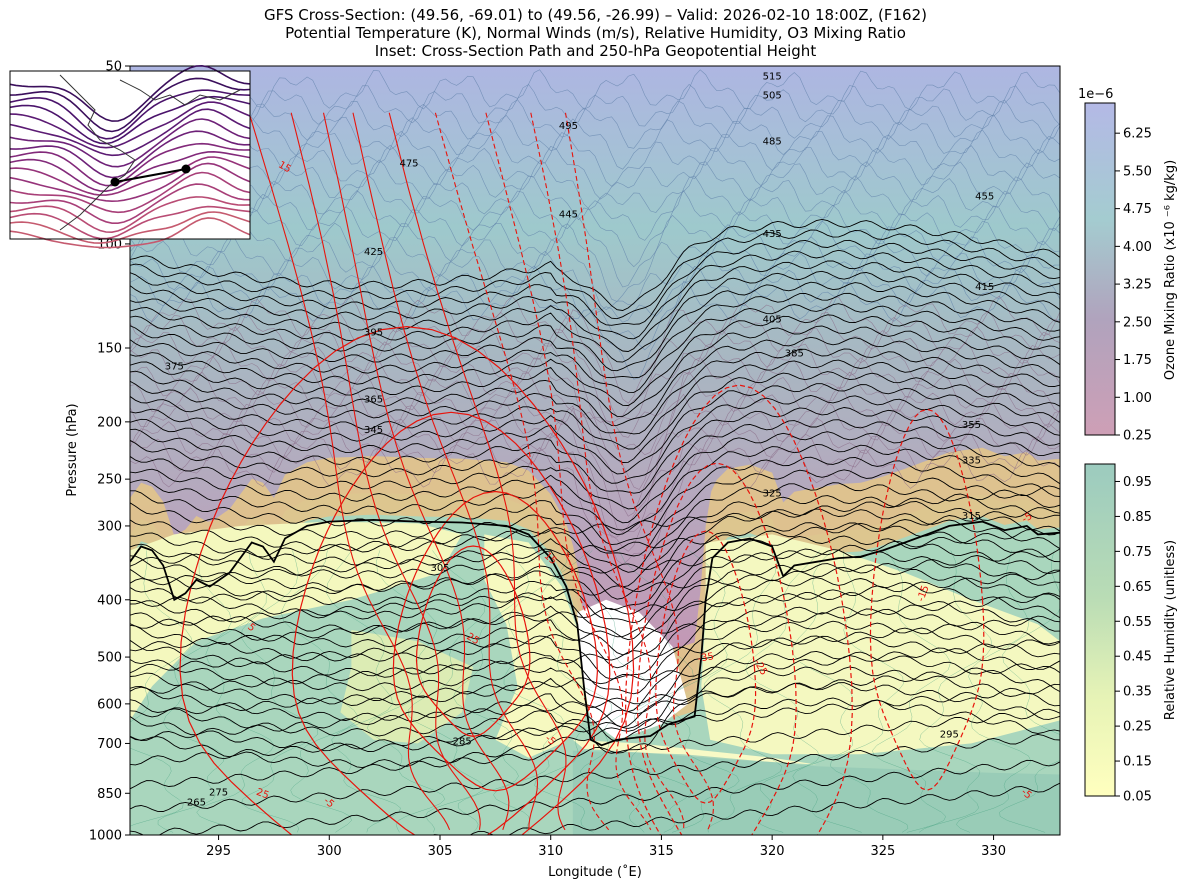 Image resolution: width=1191 pixels, height=890 pixels. I want to click on colorbar-tick-label: 6.25, so click(1137, 134).